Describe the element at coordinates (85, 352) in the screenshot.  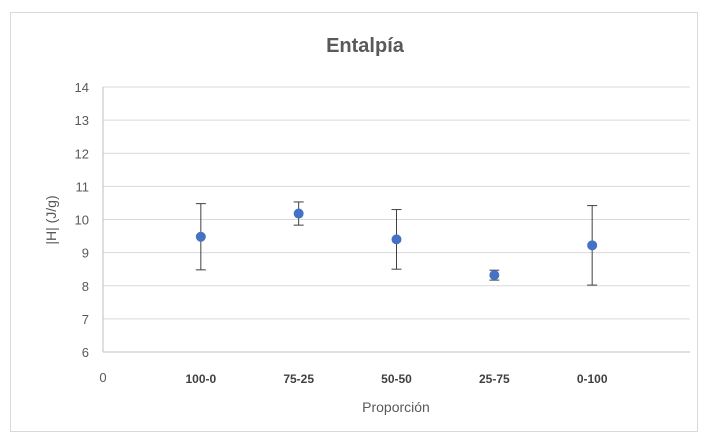
I see `y-tick-label: 6` at that location.